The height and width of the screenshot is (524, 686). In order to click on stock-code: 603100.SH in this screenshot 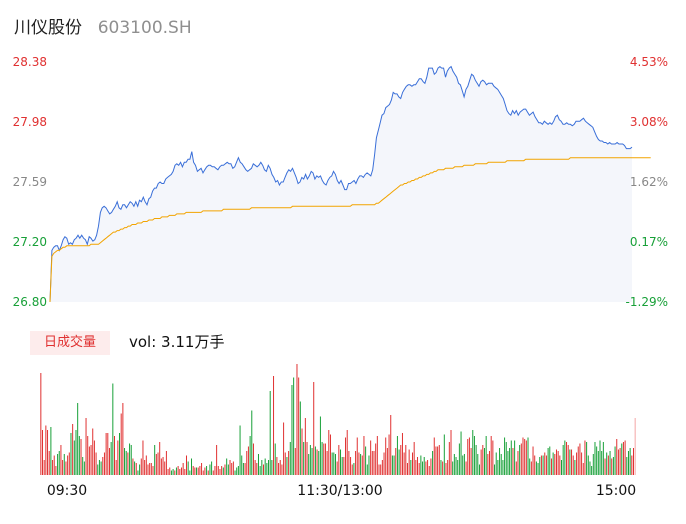, I will do `click(144, 28)`.